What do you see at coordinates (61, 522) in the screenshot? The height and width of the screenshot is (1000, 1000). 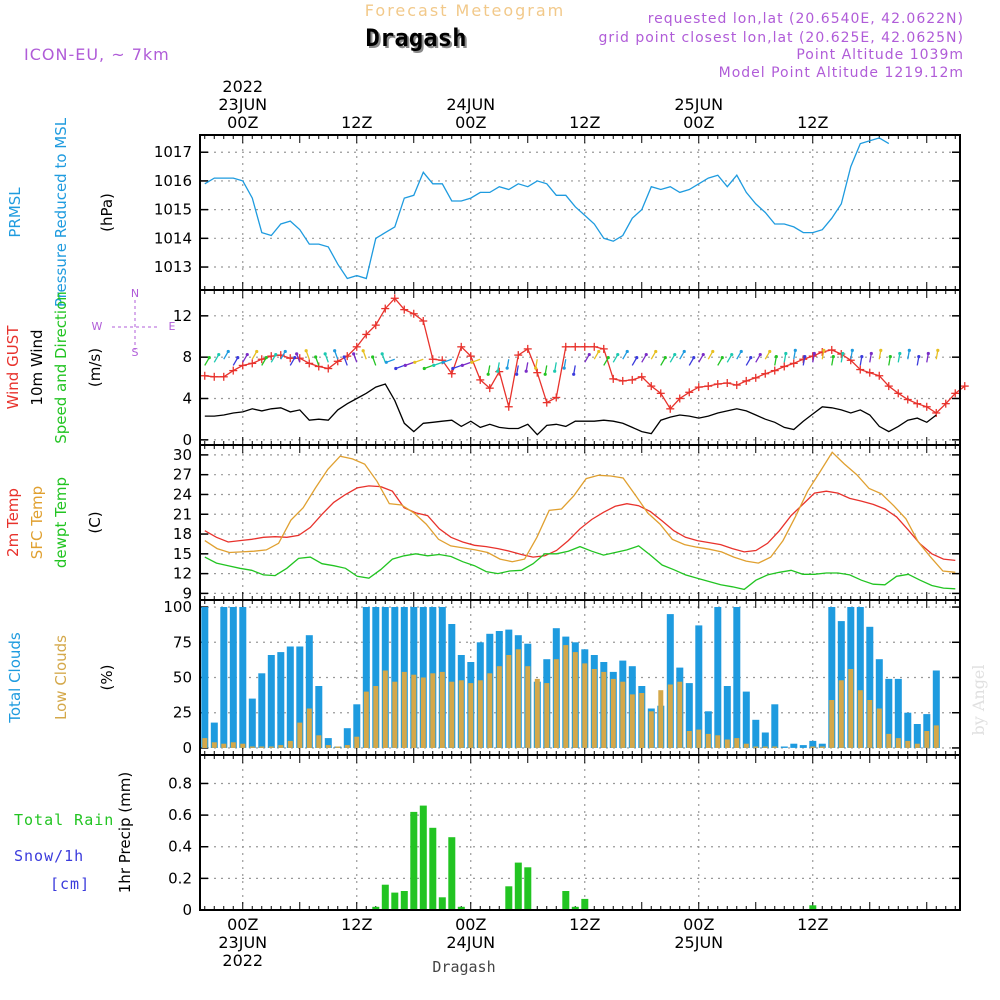 I see `panel-ylabel-temp: dewpt Temp` at bounding box center [61, 522].